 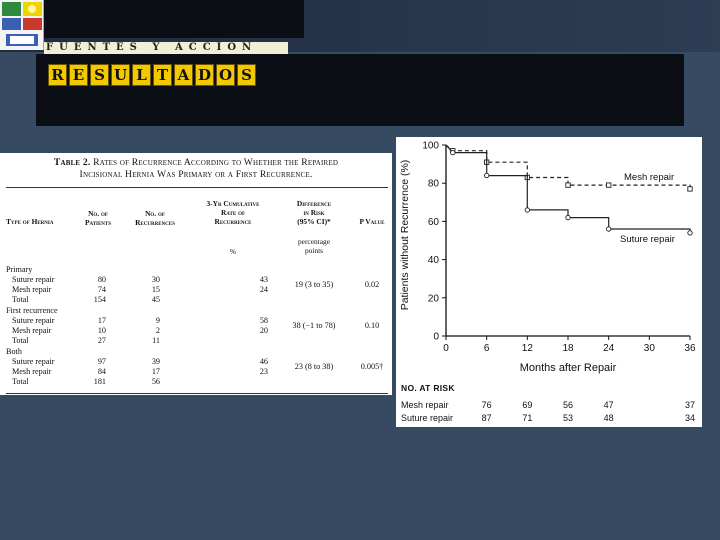 I want to click on cell-patients: 74, so click(x=101, y=289).